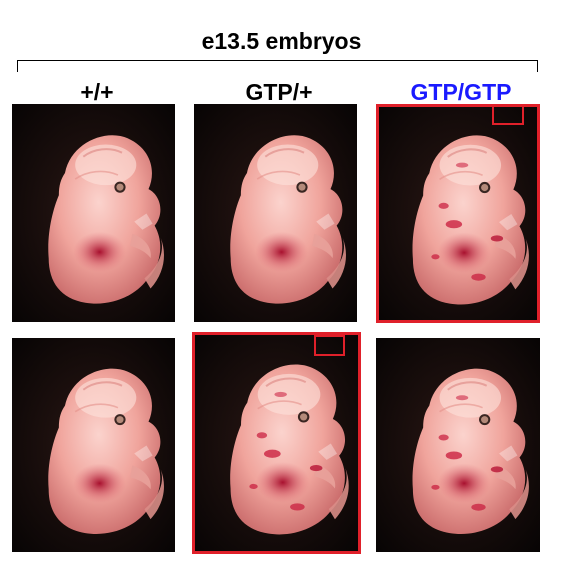 The width and height of the screenshot is (563, 566). What do you see at coordinates (279, 92) in the screenshot?
I see `column-label-het: GTP/+` at bounding box center [279, 92].